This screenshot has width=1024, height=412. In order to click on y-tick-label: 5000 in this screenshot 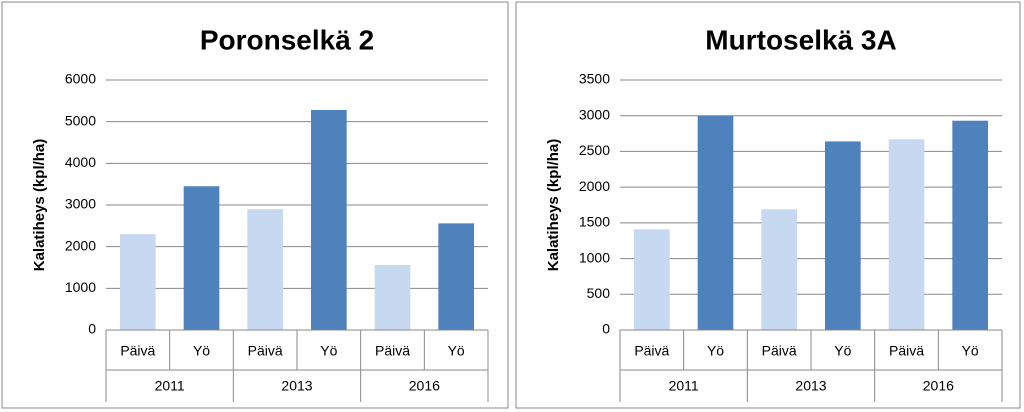, I will do `click(80, 120)`.